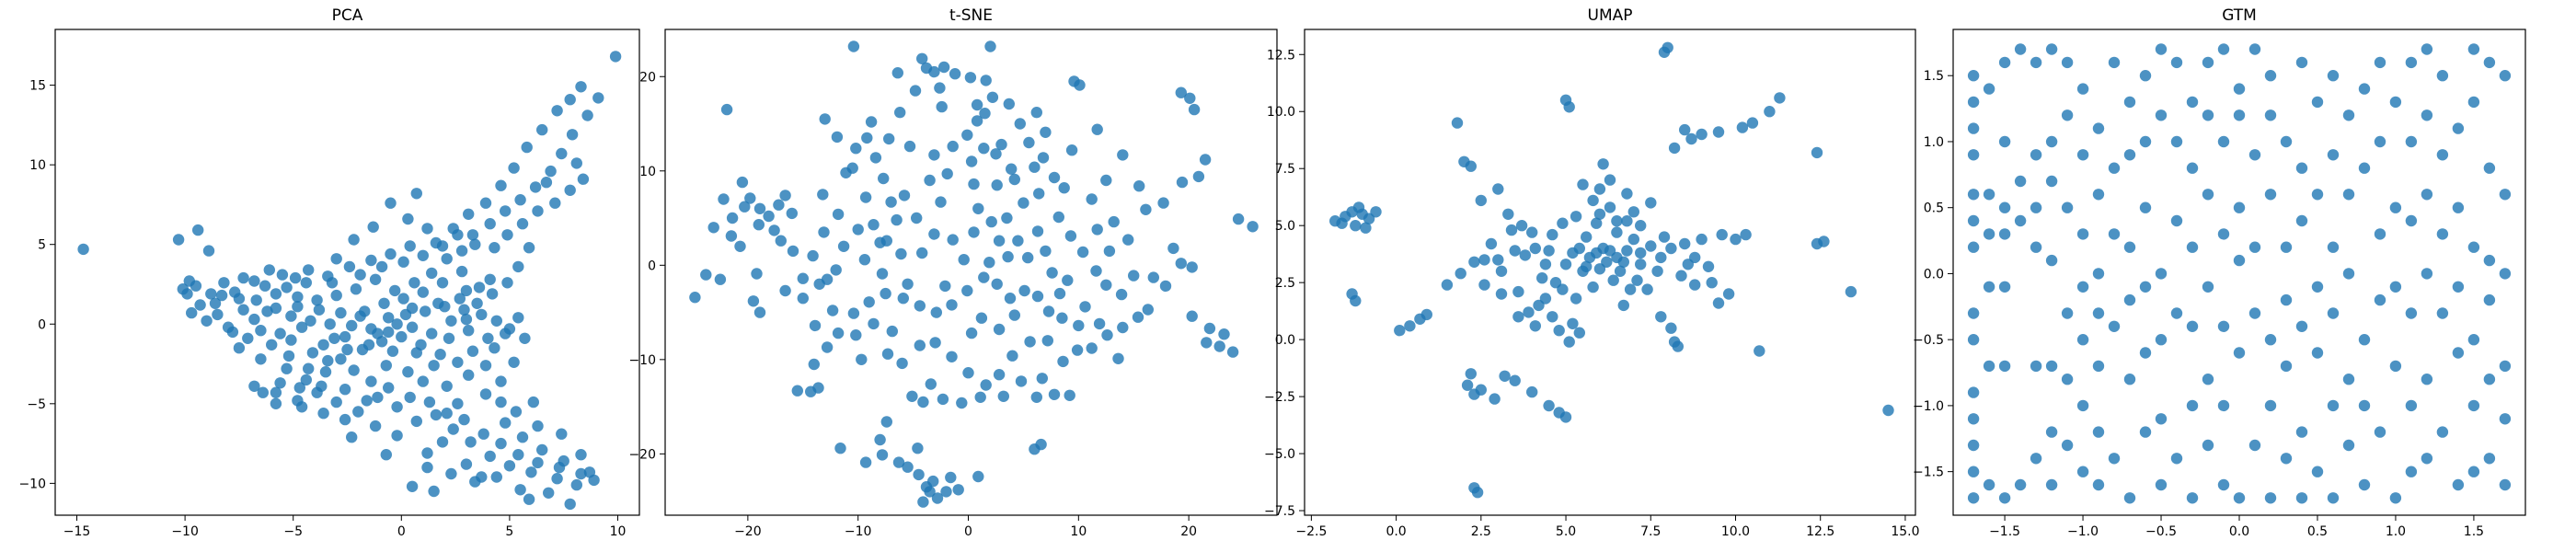  Describe the element at coordinates (2239, 531) in the screenshot. I see `x-tick-label: 0.0` at that location.